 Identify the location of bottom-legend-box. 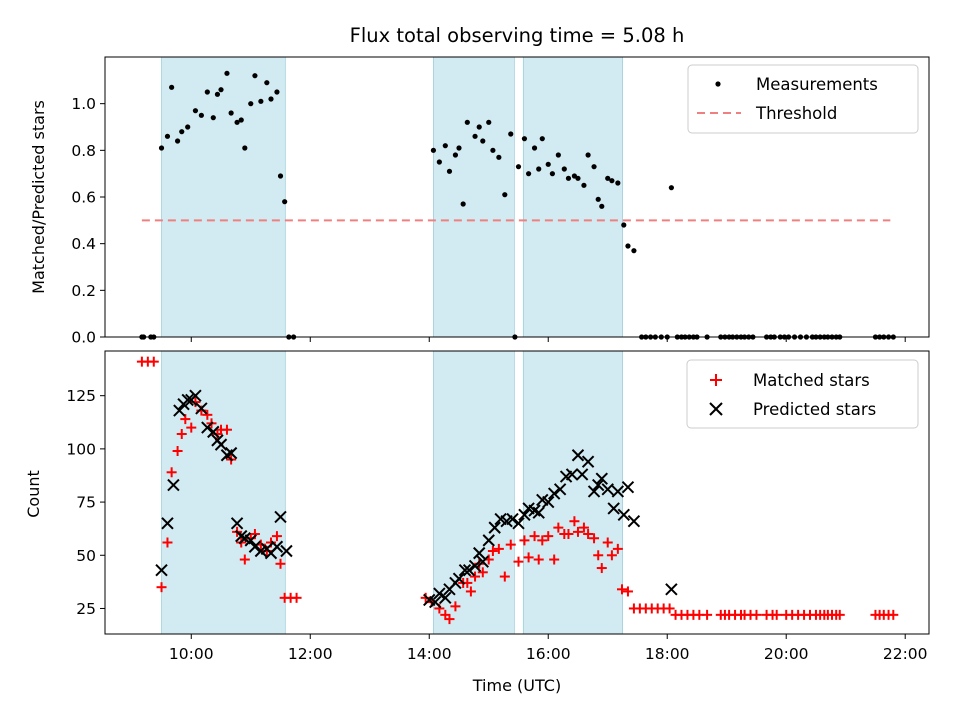
(802, 394).